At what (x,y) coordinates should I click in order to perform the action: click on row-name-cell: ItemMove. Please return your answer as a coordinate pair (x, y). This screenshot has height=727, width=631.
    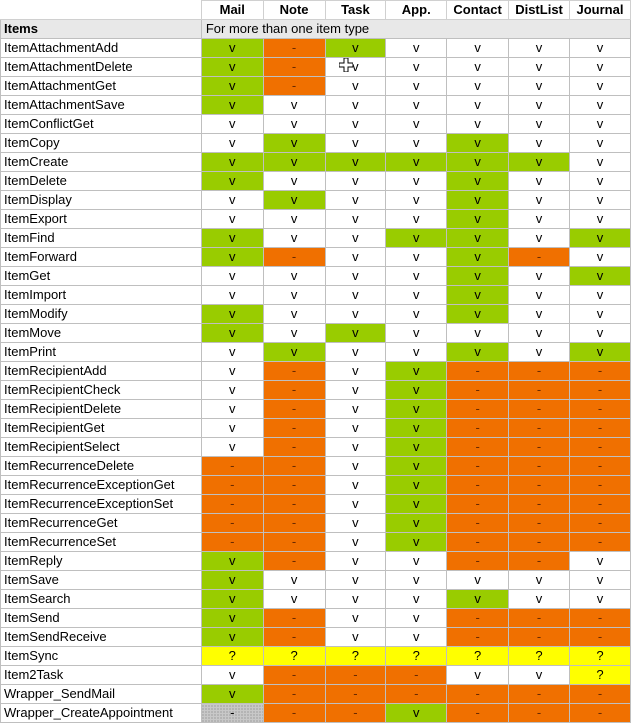
    Looking at the image, I should click on (101, 333).